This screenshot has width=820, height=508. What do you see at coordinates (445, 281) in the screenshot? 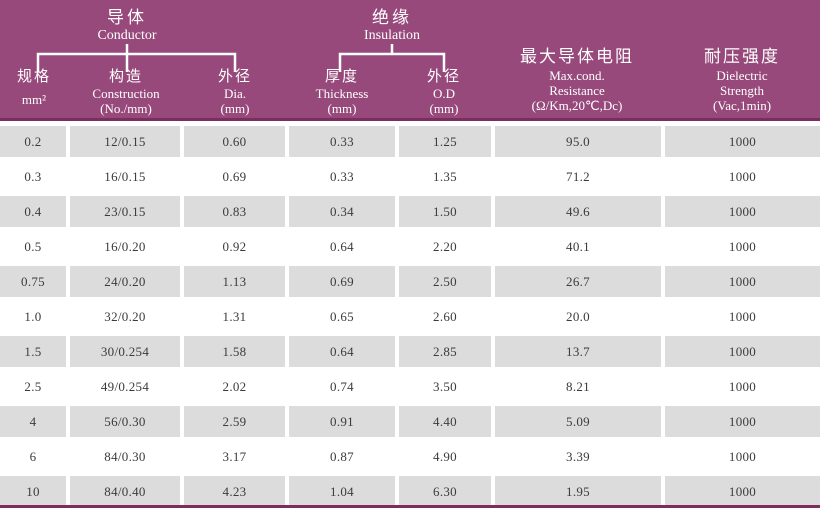
I see `table-cell: 2.50` at bounding box center [445, 281].